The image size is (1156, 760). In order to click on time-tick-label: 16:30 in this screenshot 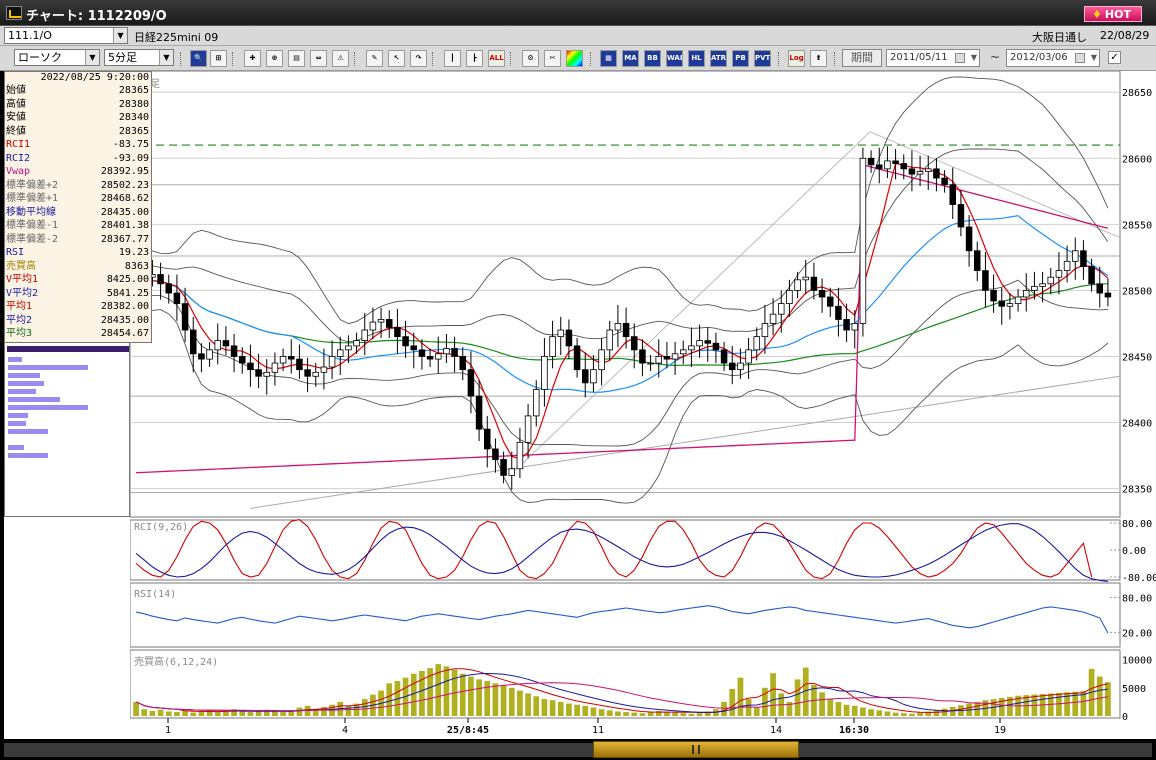, I will do `click(854, 730)`.